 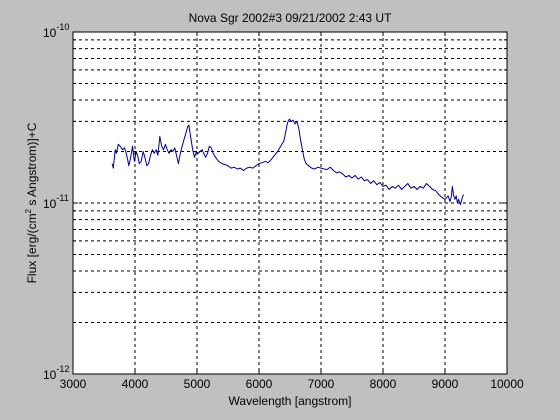 What do you see at coordinates (290, 401) in the screenshot?
I see `x-axis-label: Wavelength [angstrom]` at bounding box center [290, 401].